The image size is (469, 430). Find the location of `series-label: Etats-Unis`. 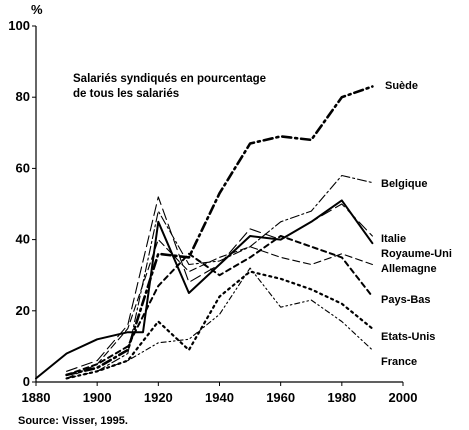

series-label: Etats-Unis is located at coordinates (408, 337).